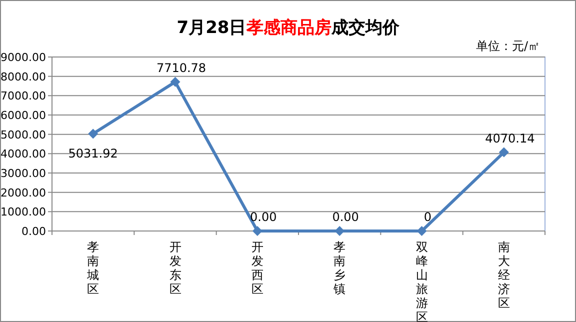 This screenshot has width=576, height=322. What do you see at coordinates (339, 268) in the screenshot?
I see `x-tick-label: 孝南乡镇` at bounding box center [339, 268].